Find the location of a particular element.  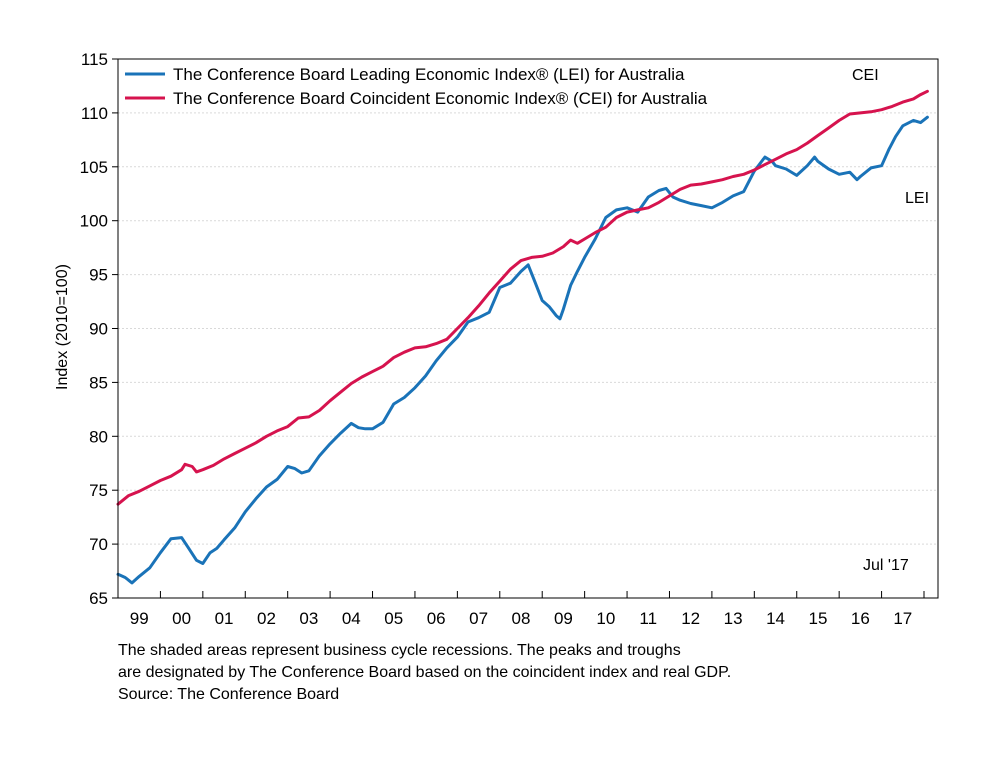

x-tick-label: 15 is located at coordinates (817, 618).